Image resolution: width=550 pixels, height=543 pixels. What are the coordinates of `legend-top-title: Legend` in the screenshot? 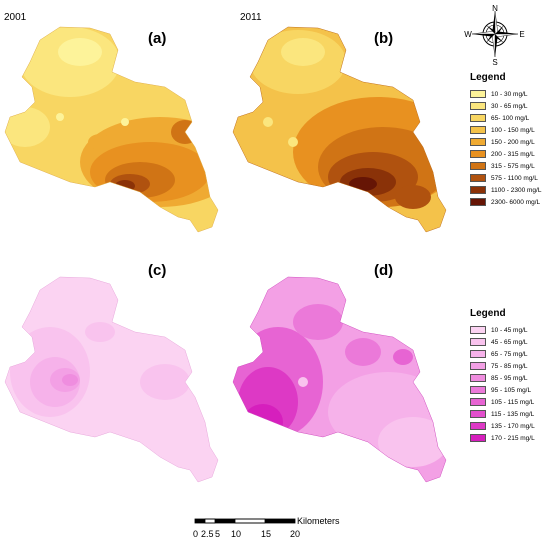 It's located at (488, 77).